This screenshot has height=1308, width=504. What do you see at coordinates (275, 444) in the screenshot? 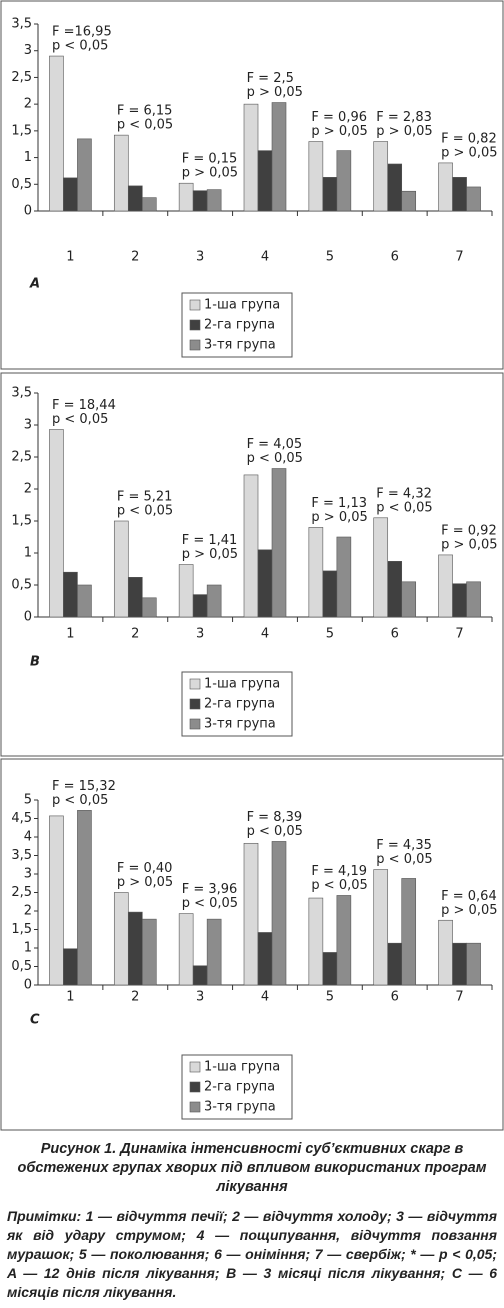
I see `annotation-f: F = 4,05` at bounding box center [275, 444].